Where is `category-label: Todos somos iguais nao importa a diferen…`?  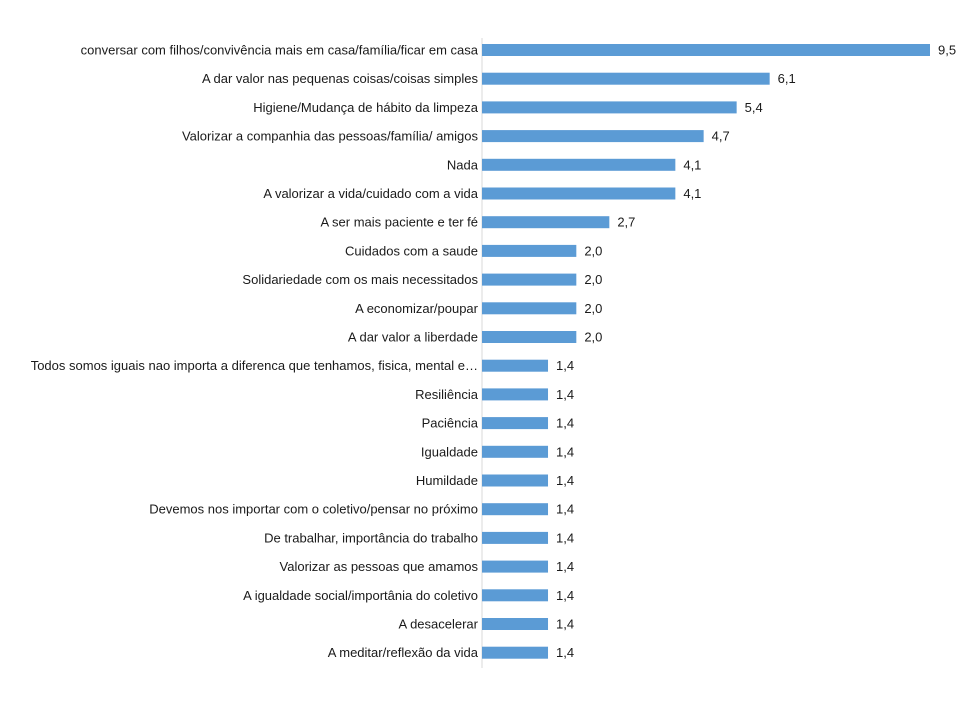 category-label: Todos somos iguais nao importa a diferen… is located at coordinates (254, 365).